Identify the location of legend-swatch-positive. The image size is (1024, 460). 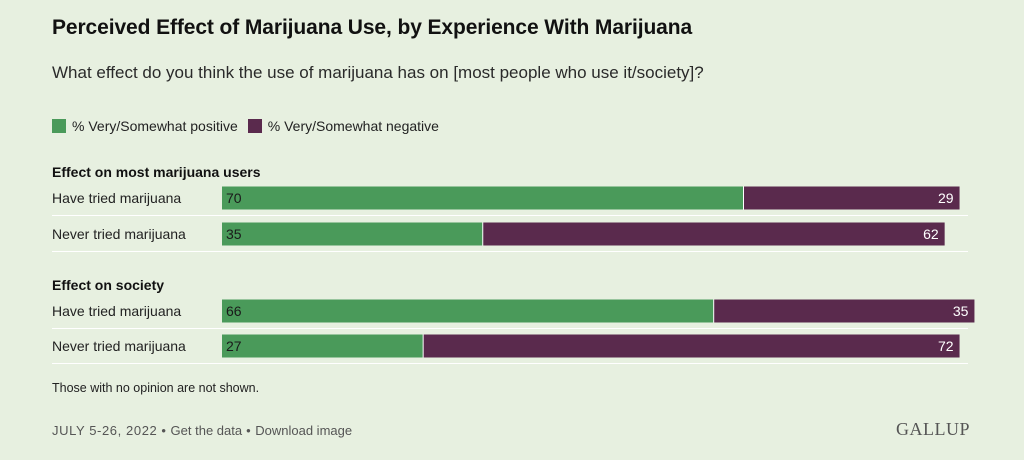
(59, 126).